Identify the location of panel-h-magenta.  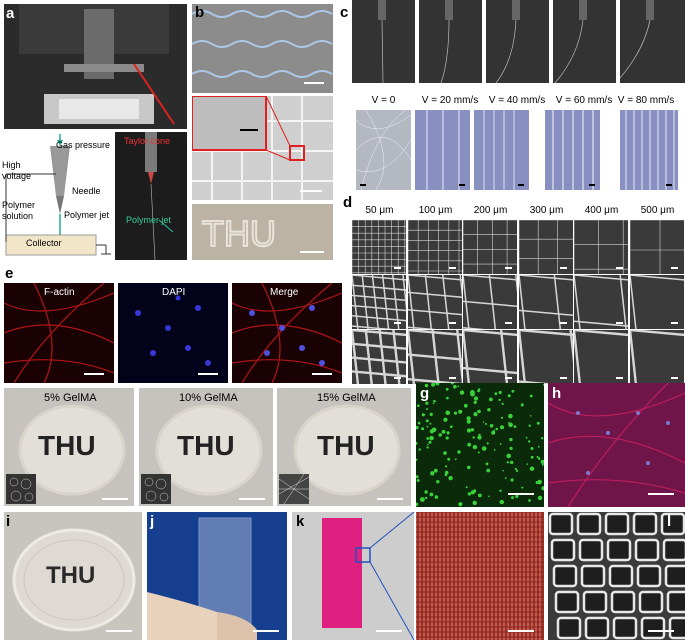
(616, 445).